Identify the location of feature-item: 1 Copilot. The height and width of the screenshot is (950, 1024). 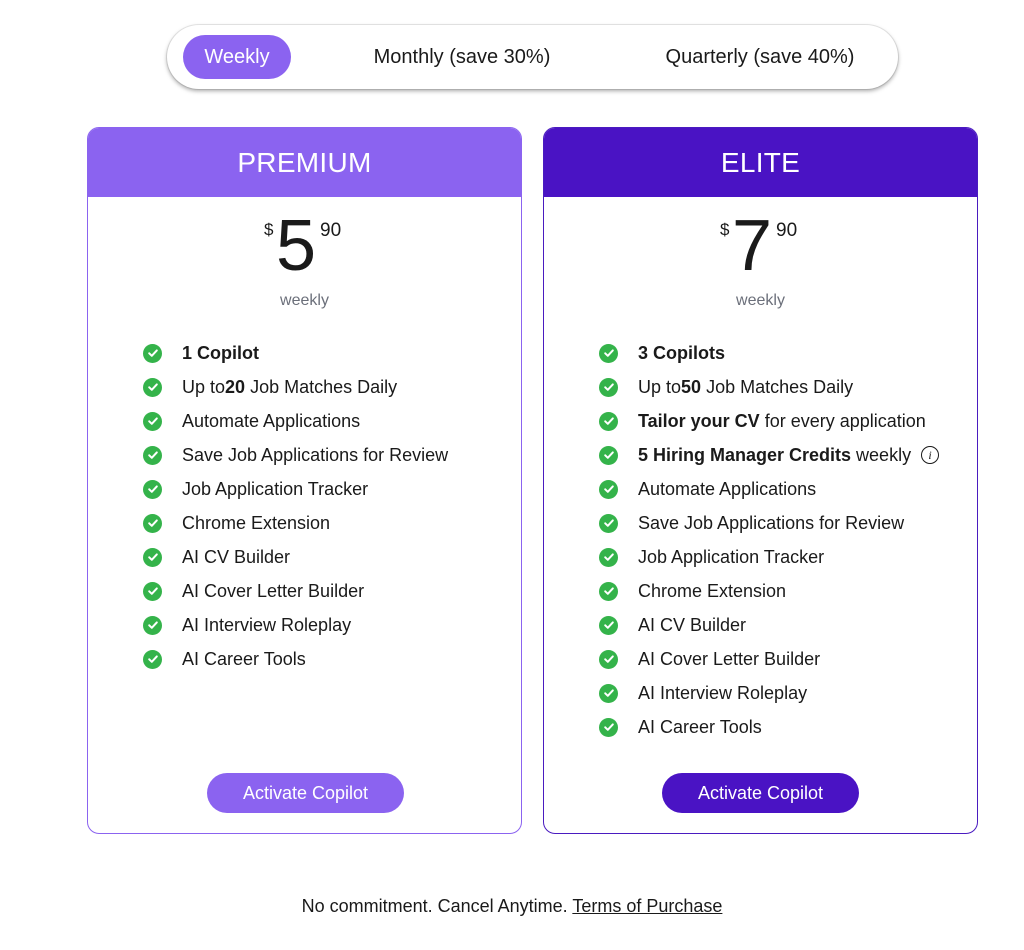
(295, 353).